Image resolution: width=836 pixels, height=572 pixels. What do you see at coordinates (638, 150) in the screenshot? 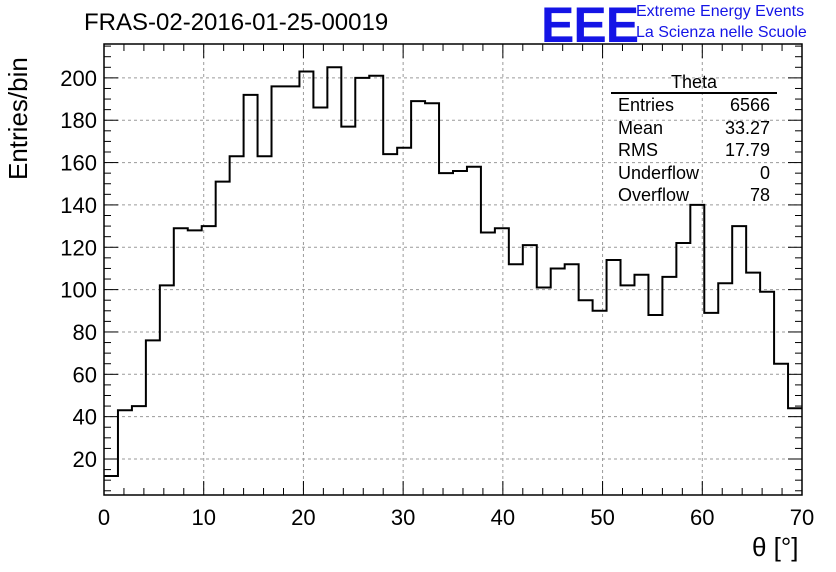
I see `stats-label: RMS` at bounding box center [638, 150].